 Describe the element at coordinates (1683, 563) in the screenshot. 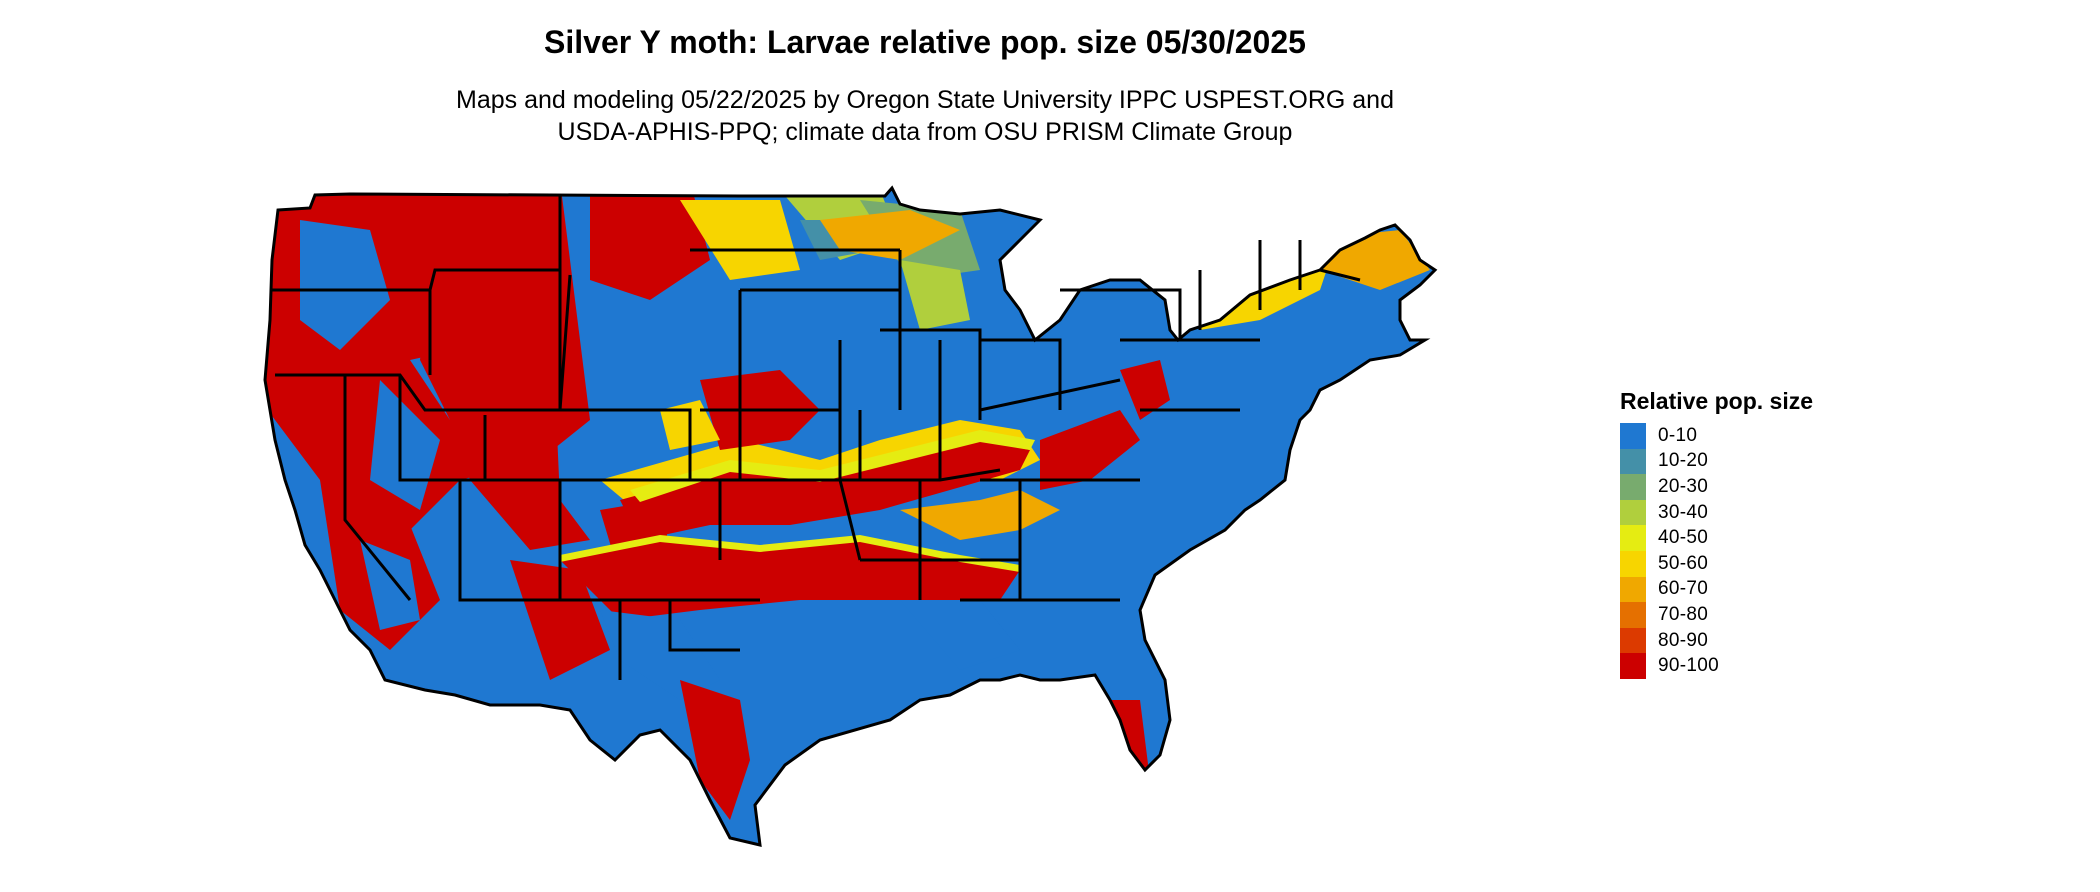

I see `legend-label: 50-60` at that location.